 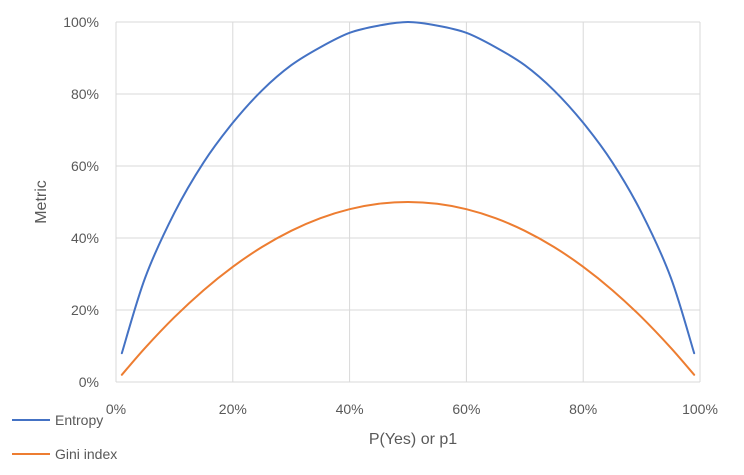 I want to click on y-tick-label: 0%, so click(x=89, y=382).